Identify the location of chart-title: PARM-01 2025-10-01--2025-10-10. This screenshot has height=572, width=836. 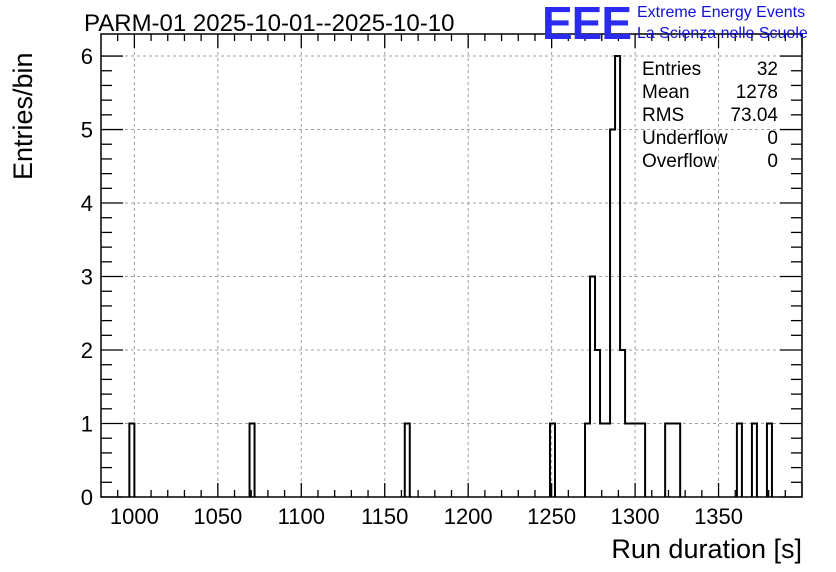
(269, 23).